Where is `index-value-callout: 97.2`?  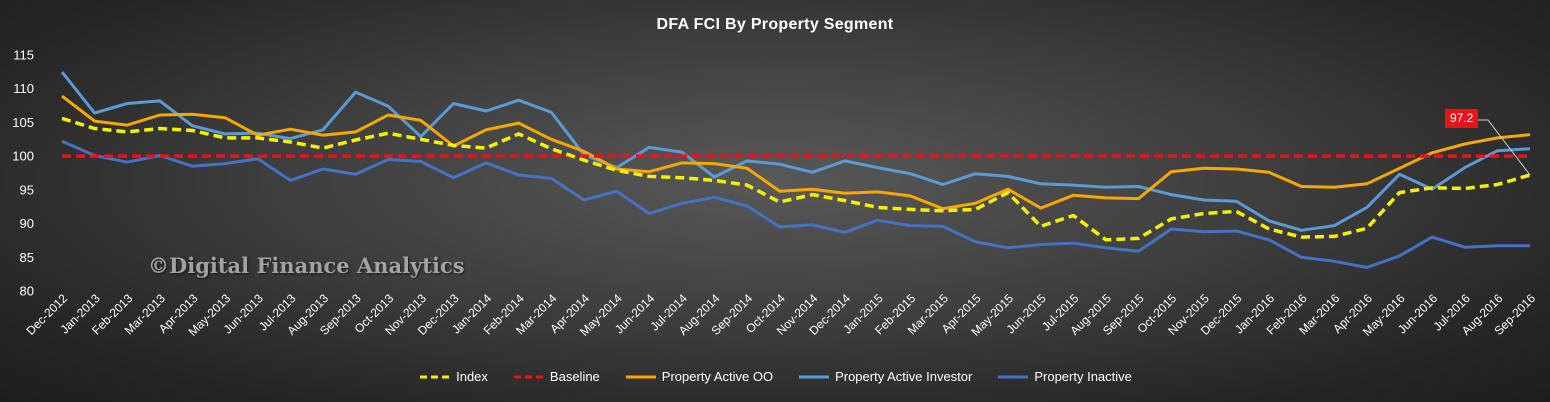 index-value-callout: 97.2 is located at coordinates (1462, 118).